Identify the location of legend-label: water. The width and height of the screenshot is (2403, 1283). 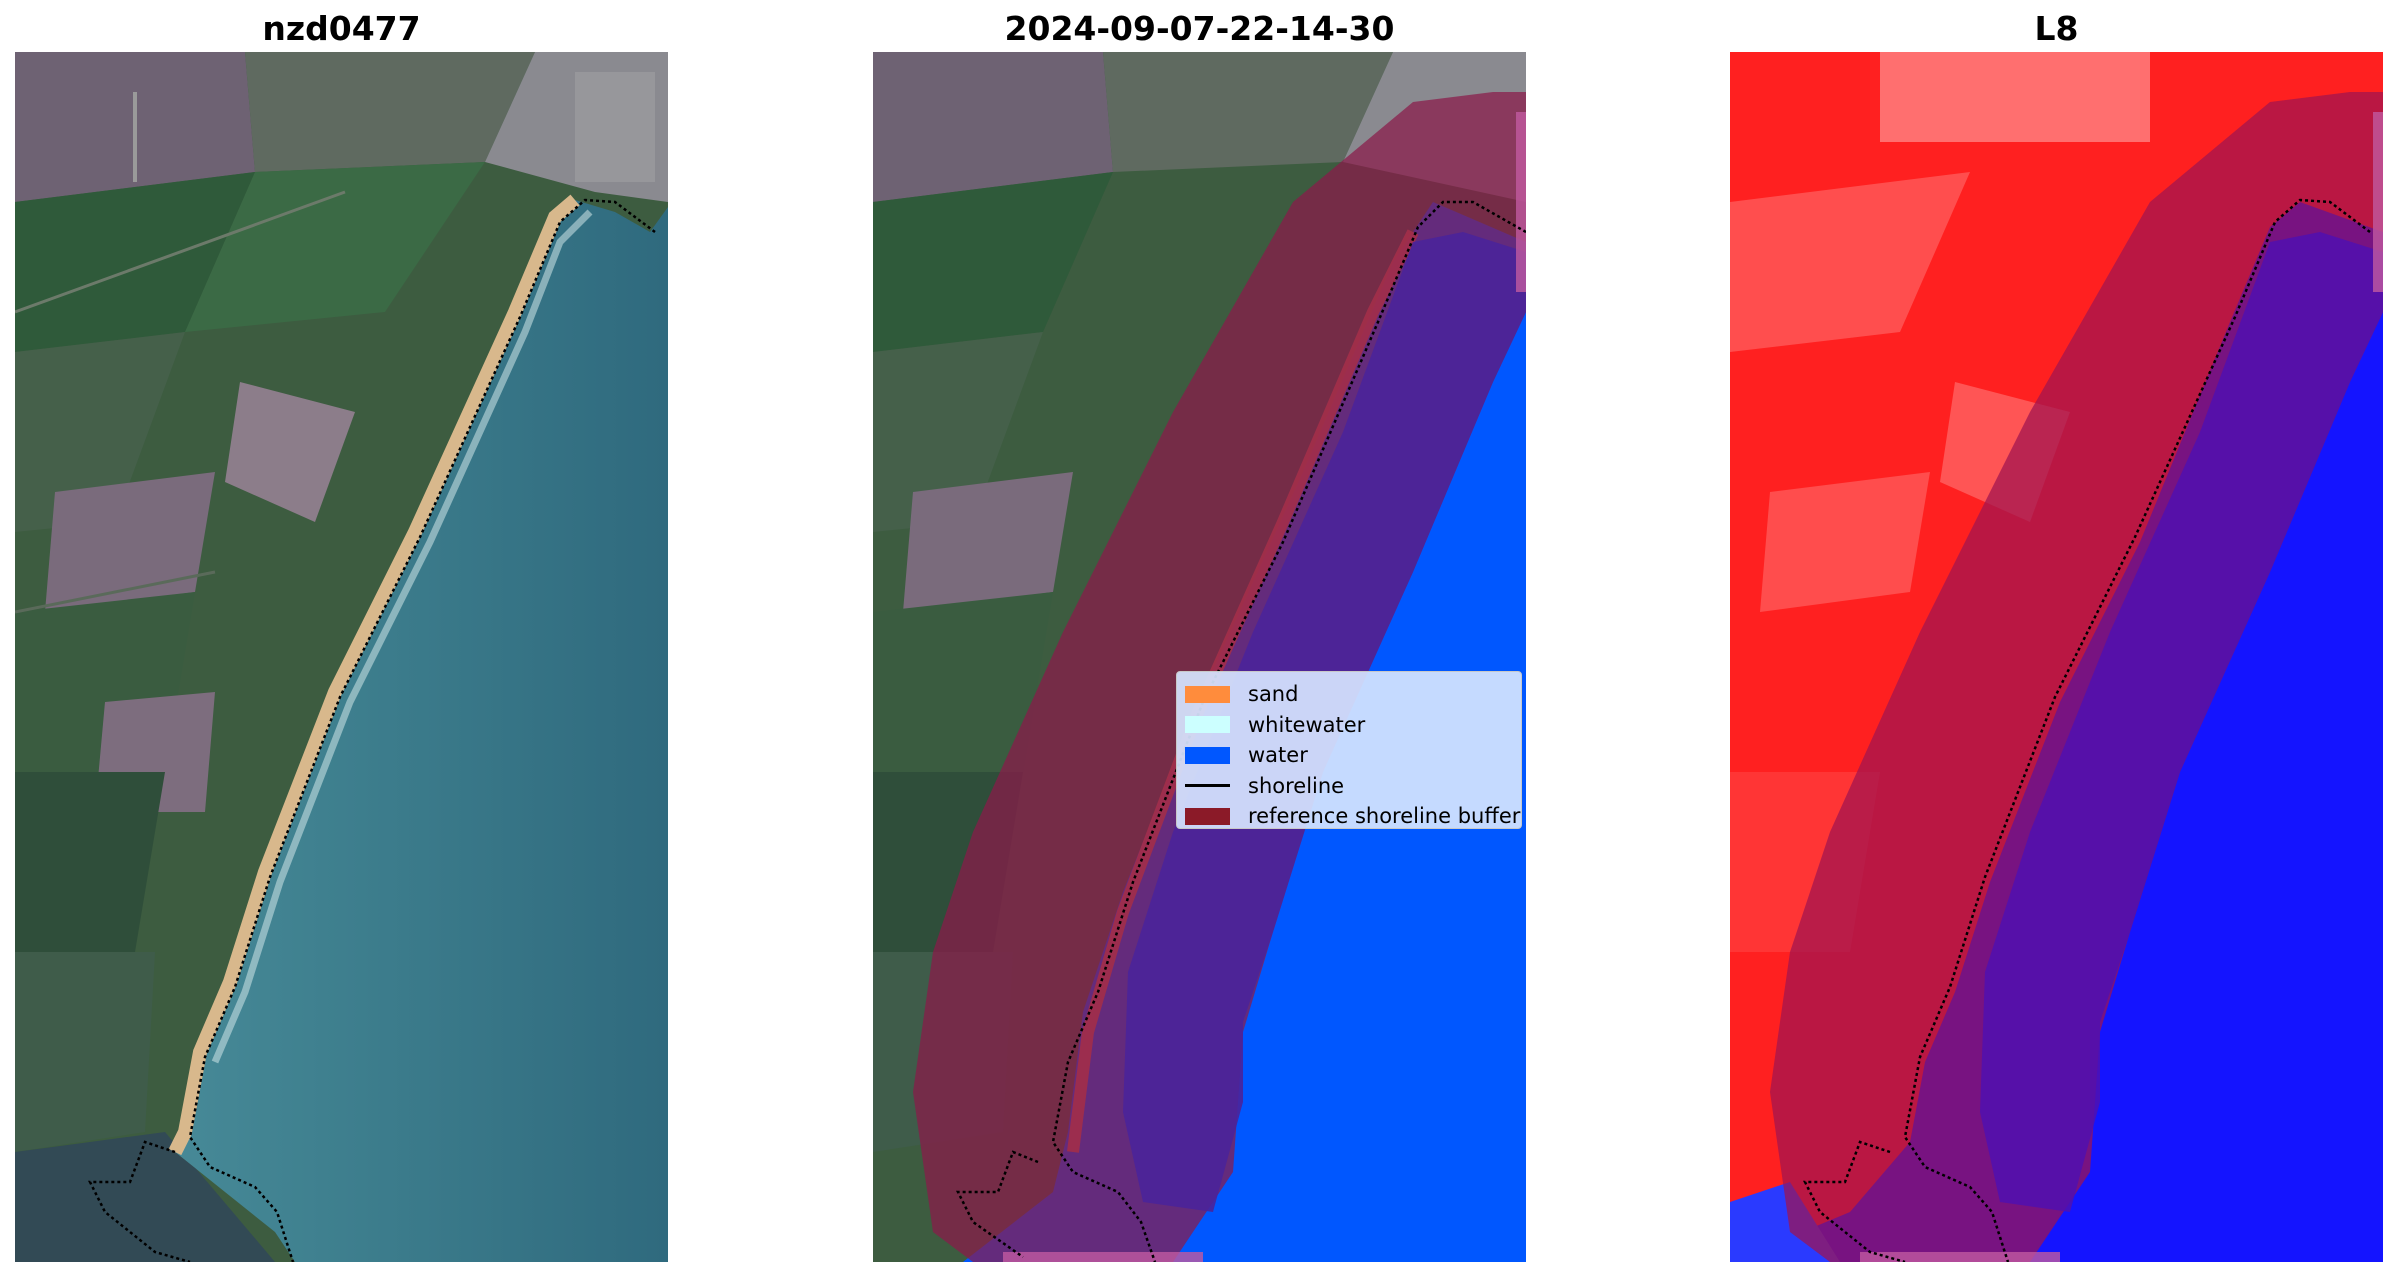
(1278, 755).